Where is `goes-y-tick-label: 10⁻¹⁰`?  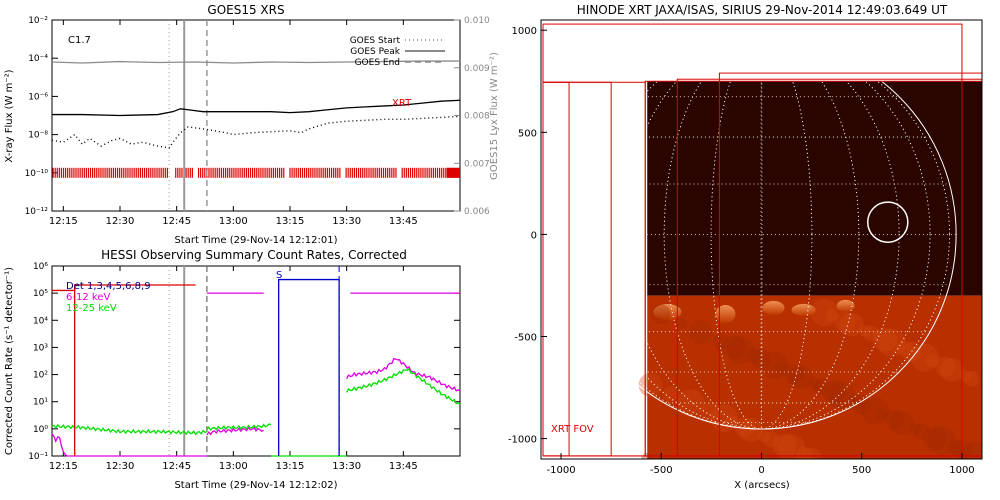
goes-y-tick-label: 10⁻¹⁰ is located at coordinates (37, 174).